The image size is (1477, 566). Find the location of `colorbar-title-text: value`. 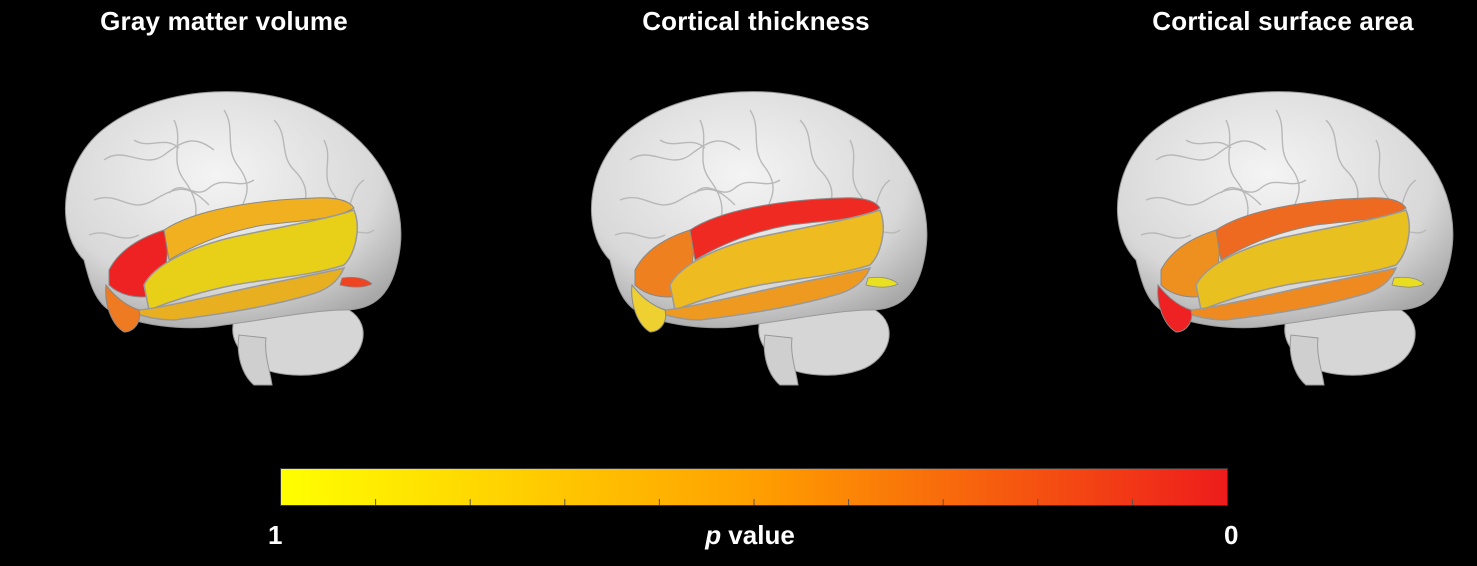

colorbar-title-text: value is located at coordinates (758, 535).